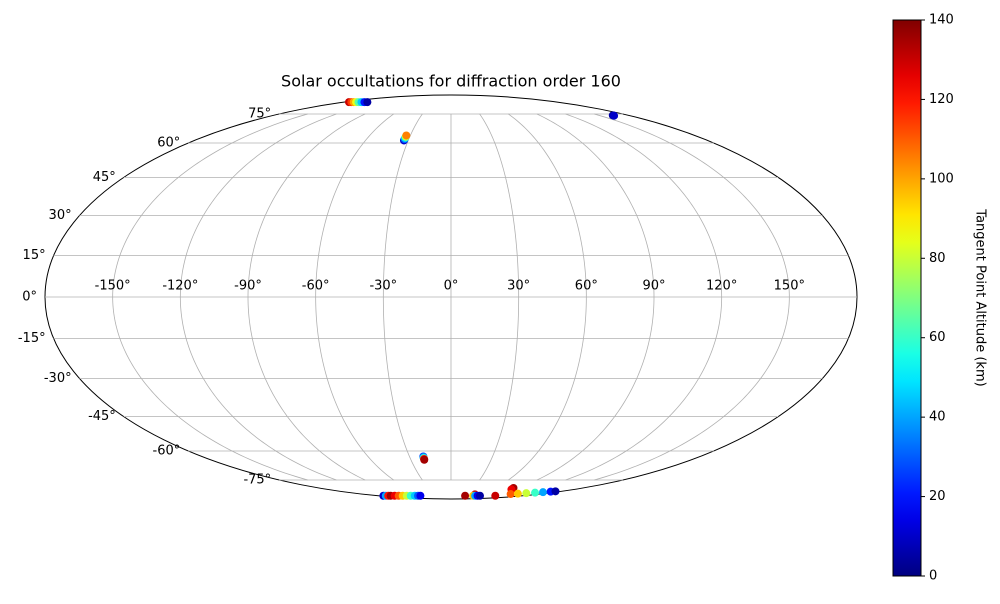  I want to click on colorbar, so click(907, 298).